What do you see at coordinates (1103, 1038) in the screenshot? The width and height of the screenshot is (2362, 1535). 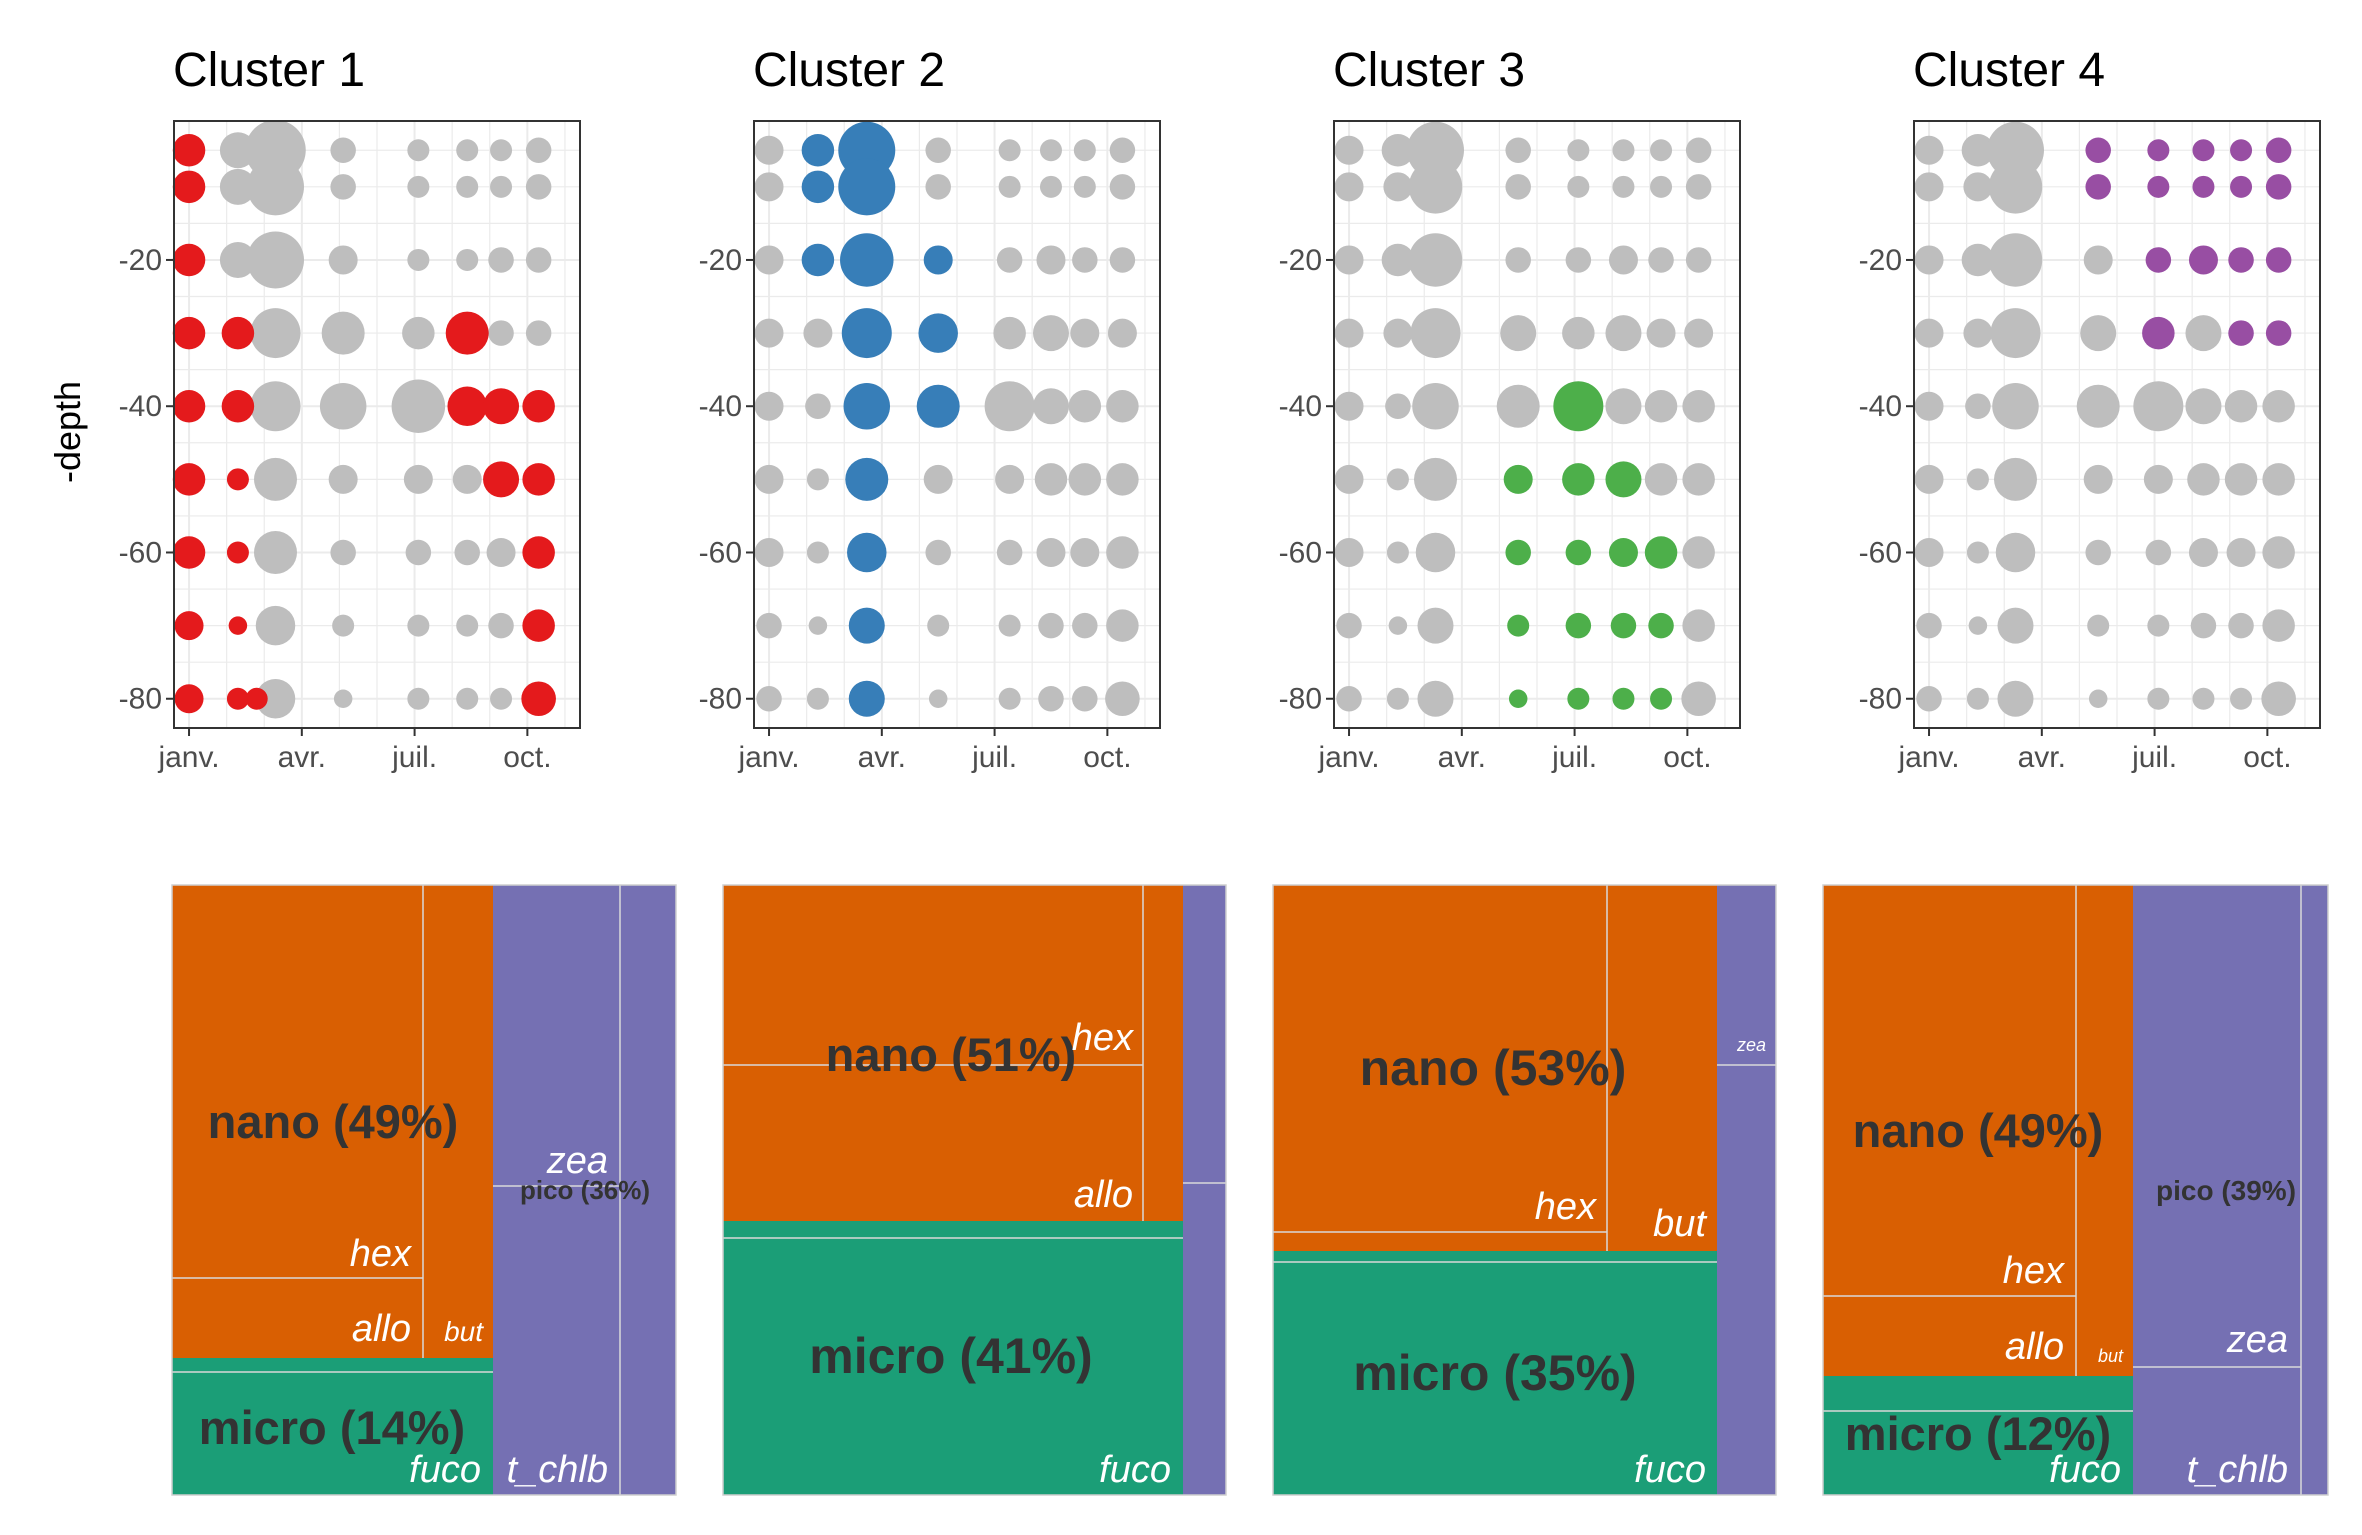 I see `tm-pigment-hex: hex` at bounding box center [1103, 1038].